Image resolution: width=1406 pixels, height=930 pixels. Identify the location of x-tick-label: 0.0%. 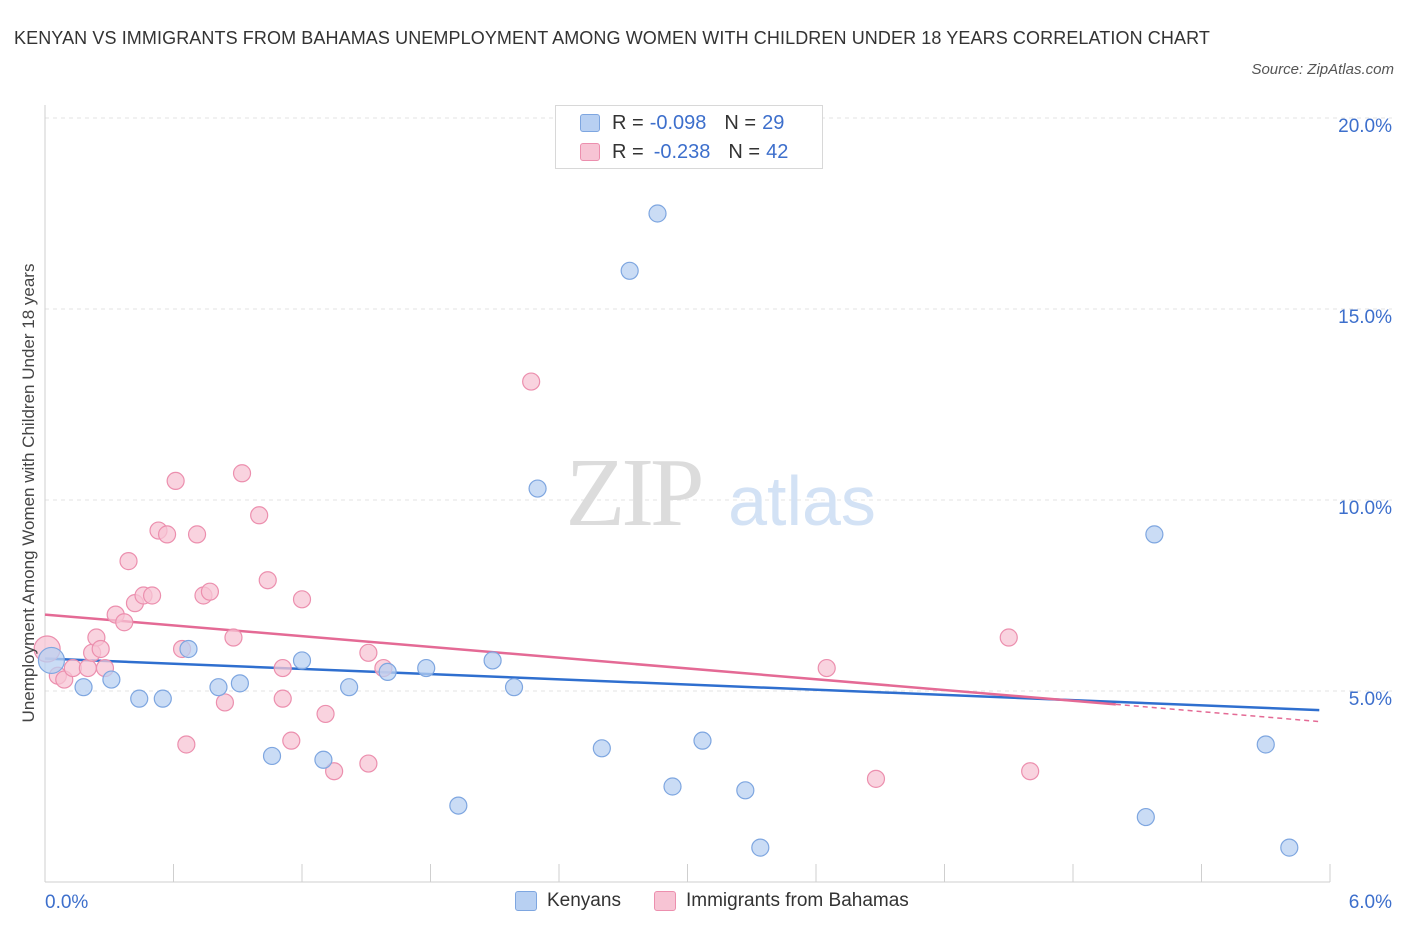
(66, 902).